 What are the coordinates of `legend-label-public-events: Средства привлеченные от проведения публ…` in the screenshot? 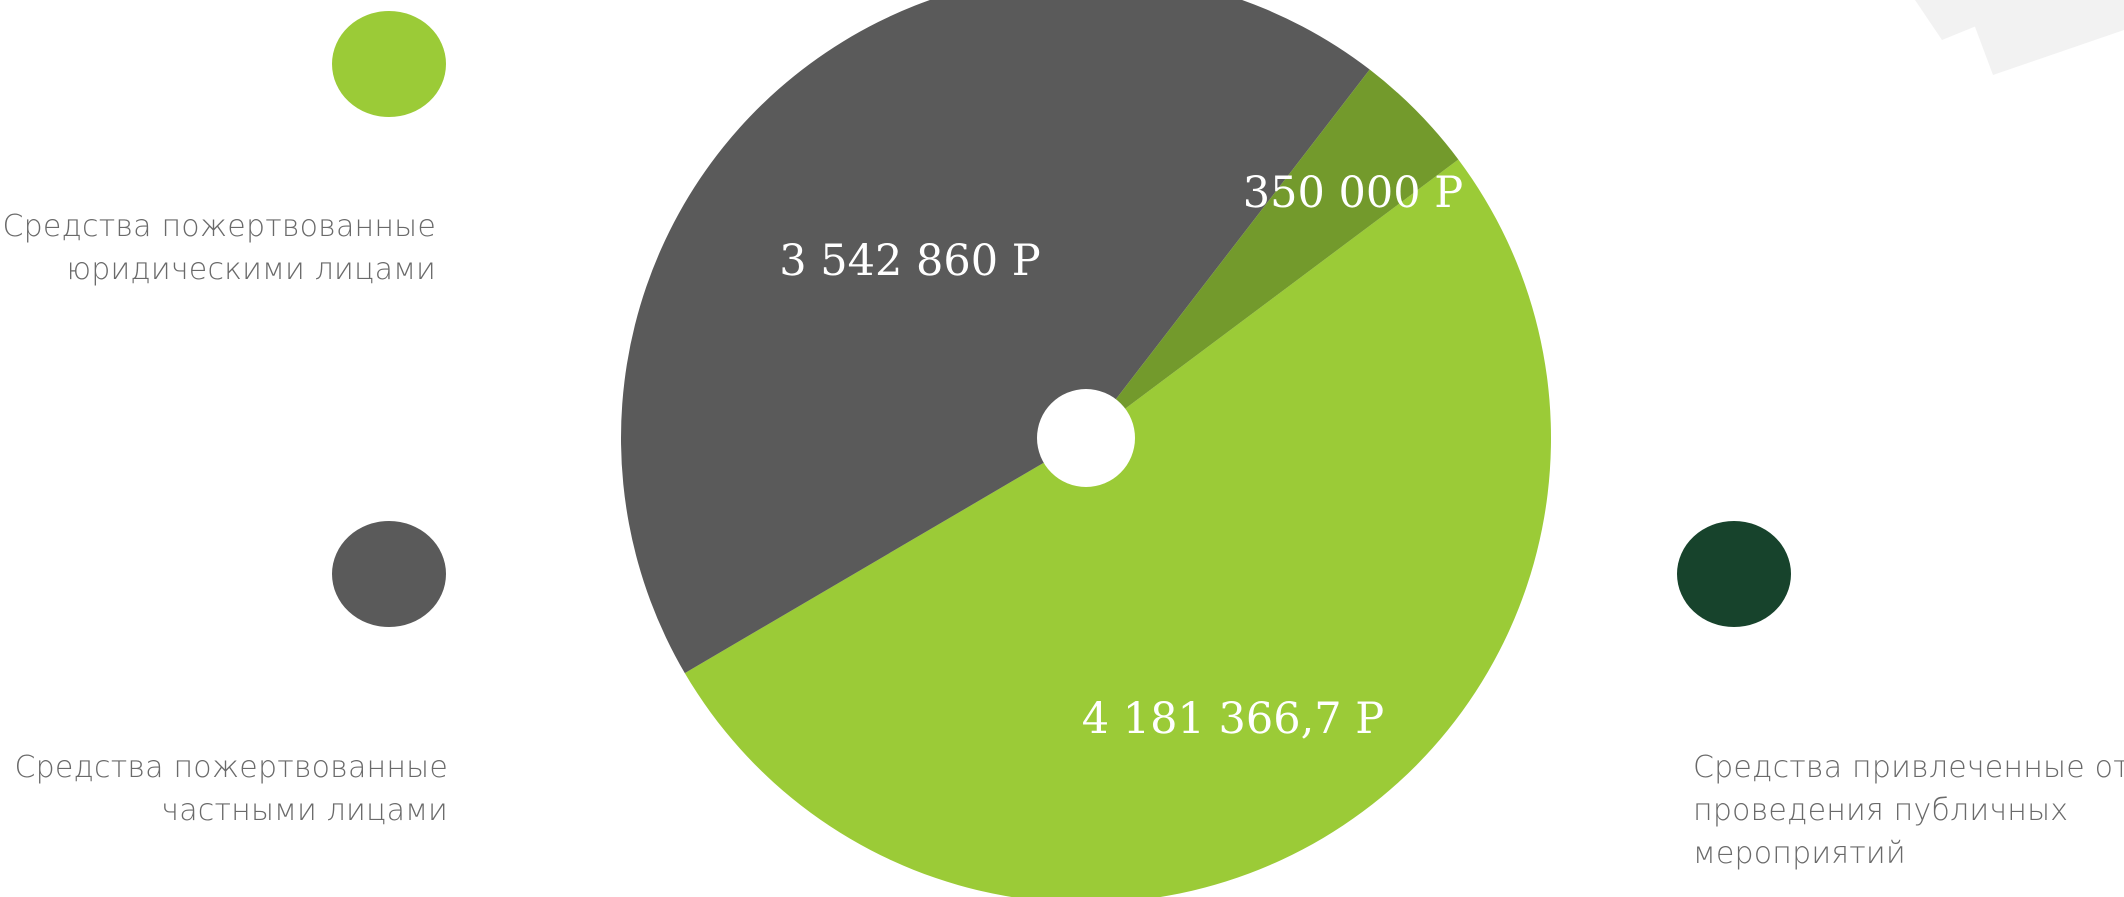 It's located at (1908, 810).